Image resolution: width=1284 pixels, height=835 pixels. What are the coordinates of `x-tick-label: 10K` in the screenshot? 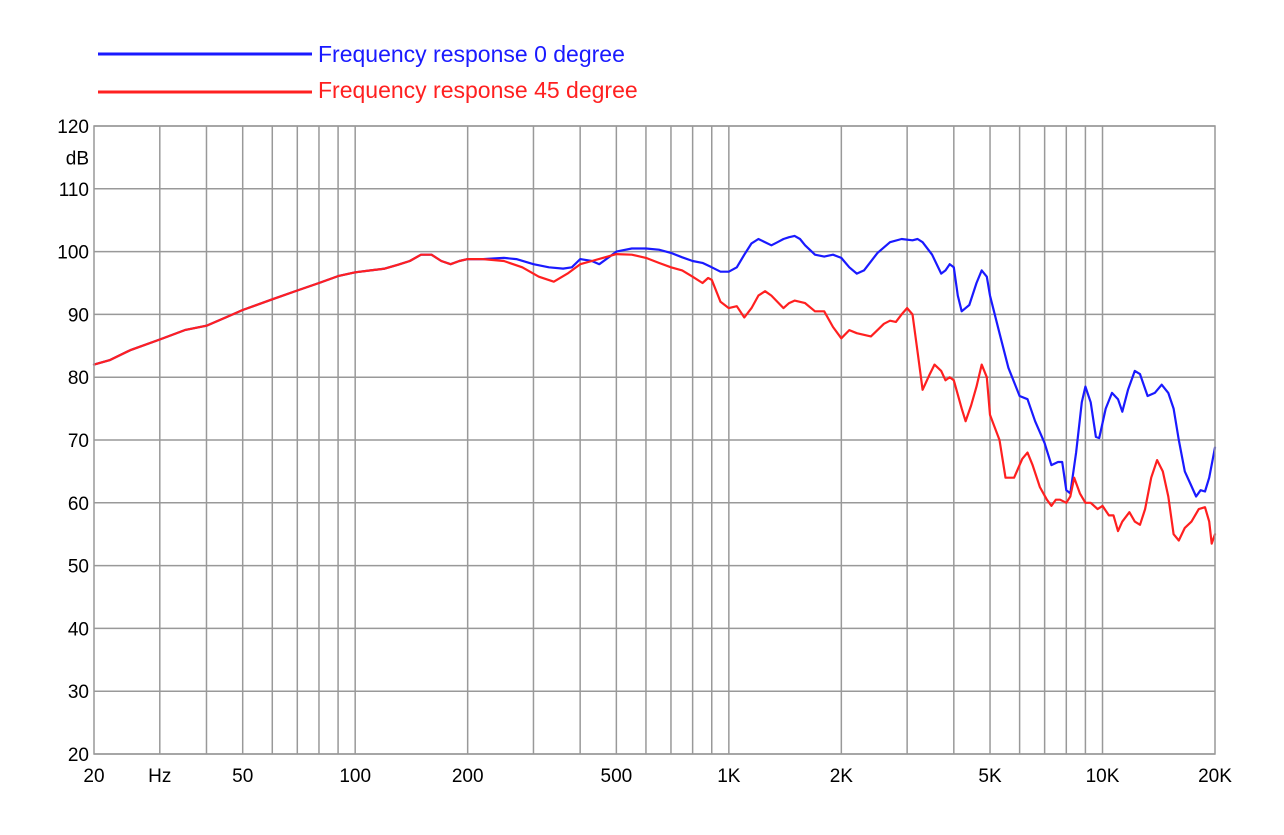 It's located at (1103, 776).